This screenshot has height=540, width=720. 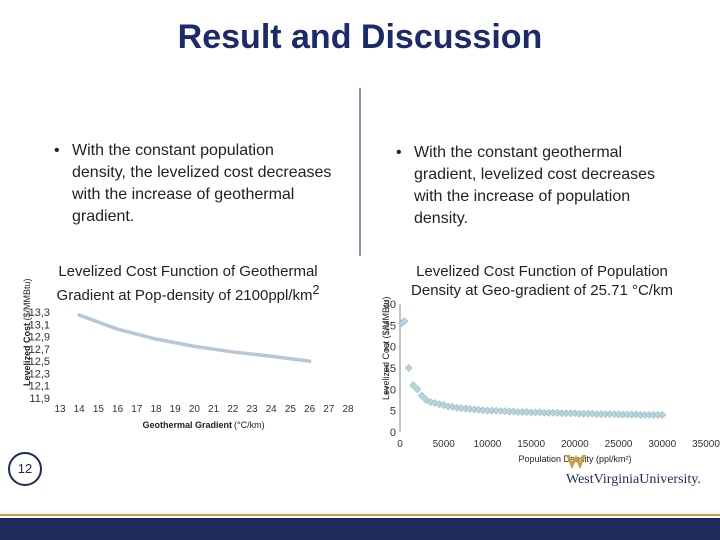 What do you see at coordinates (60, 409) in the screenshot?
I see `chart1-x-tick-label: 13` at bounding box center [60, 409].